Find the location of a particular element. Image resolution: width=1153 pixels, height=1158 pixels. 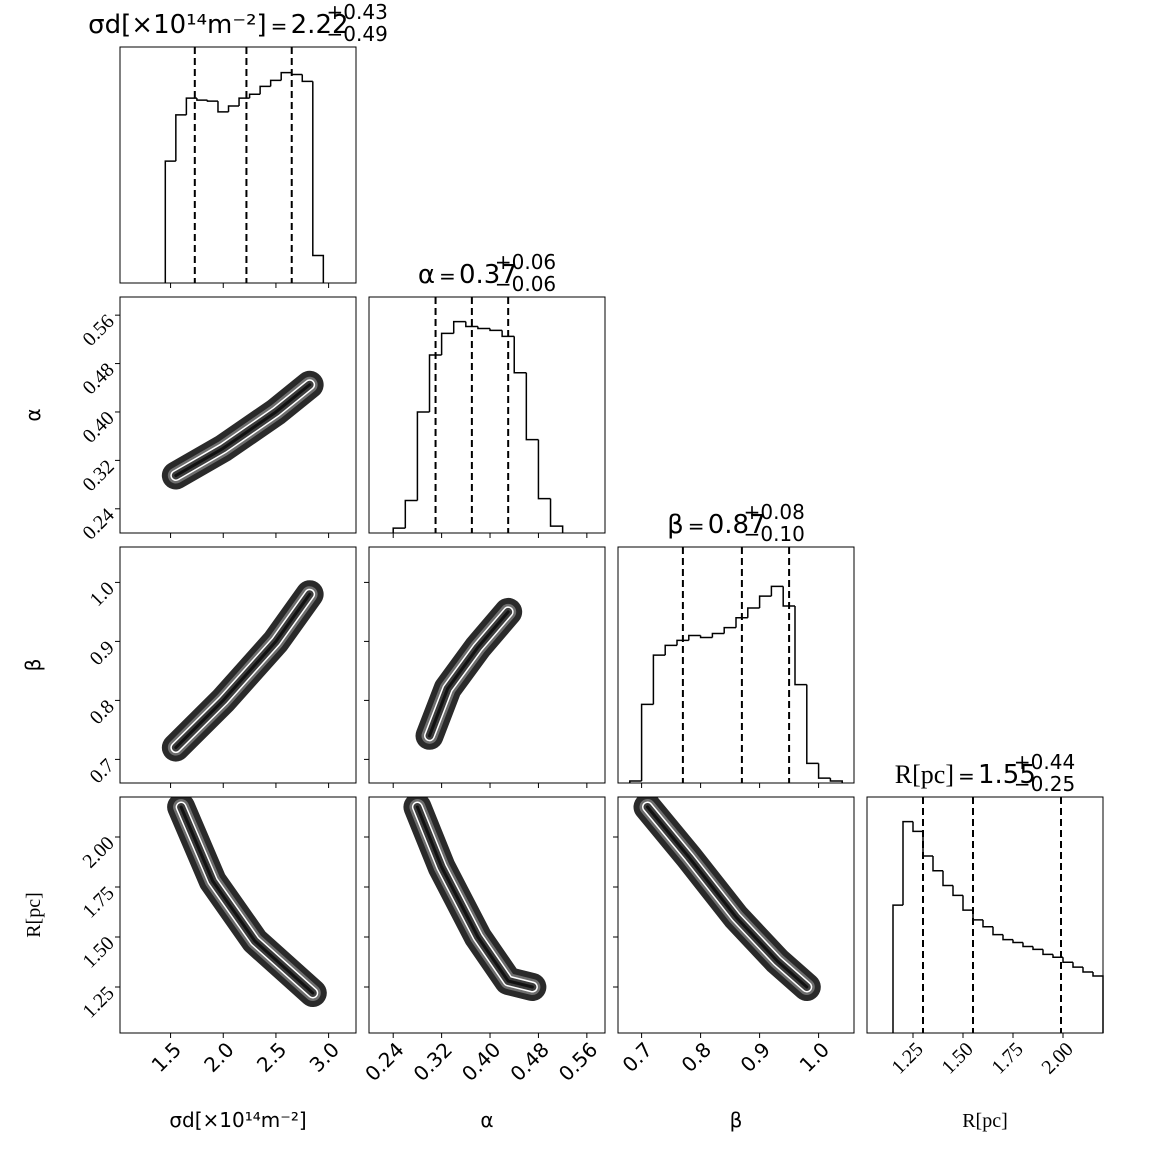

y-tick-label: 0.56 is located at coordinates (98, 330).